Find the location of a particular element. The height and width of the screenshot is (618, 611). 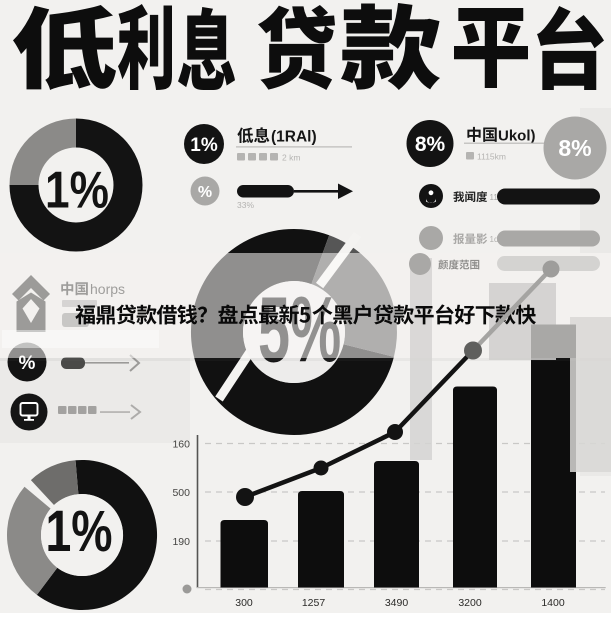

svg-text: Ukol) is located at coordinates (517, 136).